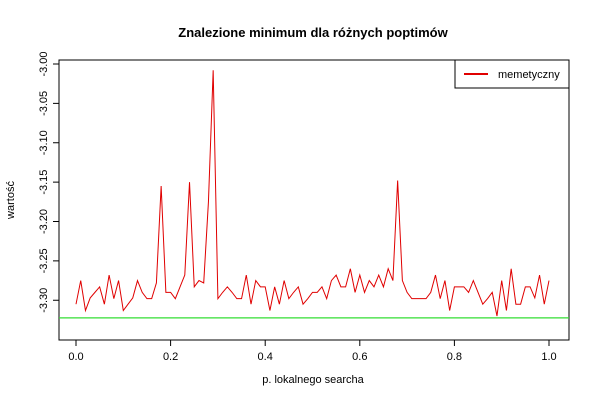 This screenshot has width=600, height=400. What do you see at coordinates (170, 357) in the screenshot?
I see `x-tick-label: 0.2` at bounding box center [170, 357].